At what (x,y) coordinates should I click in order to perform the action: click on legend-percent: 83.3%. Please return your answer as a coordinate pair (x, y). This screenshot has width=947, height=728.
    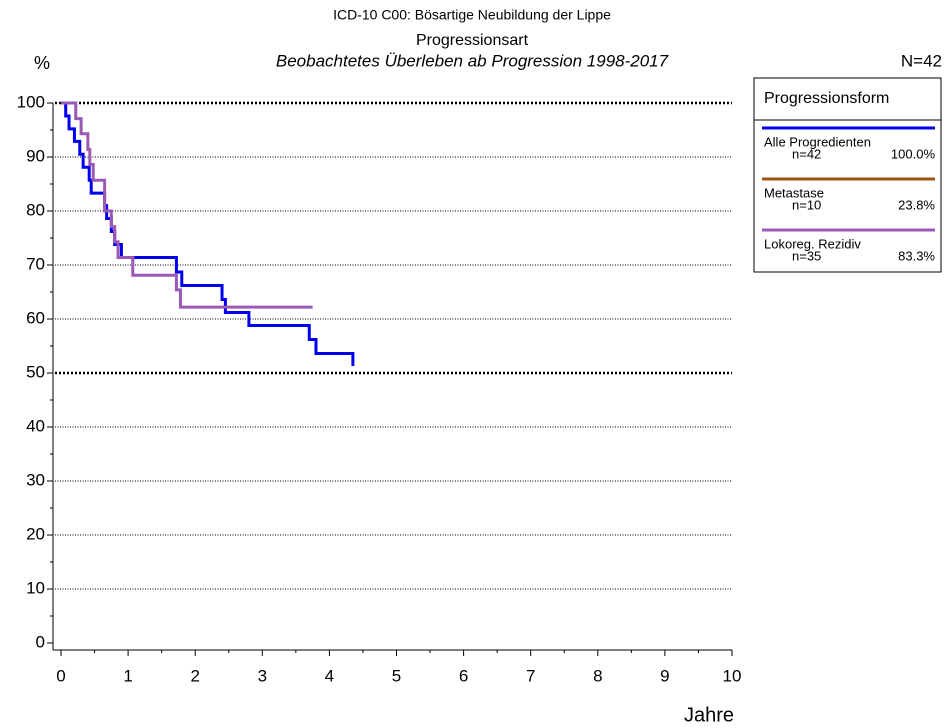
    Looking at the image, I should click on (916, 255).